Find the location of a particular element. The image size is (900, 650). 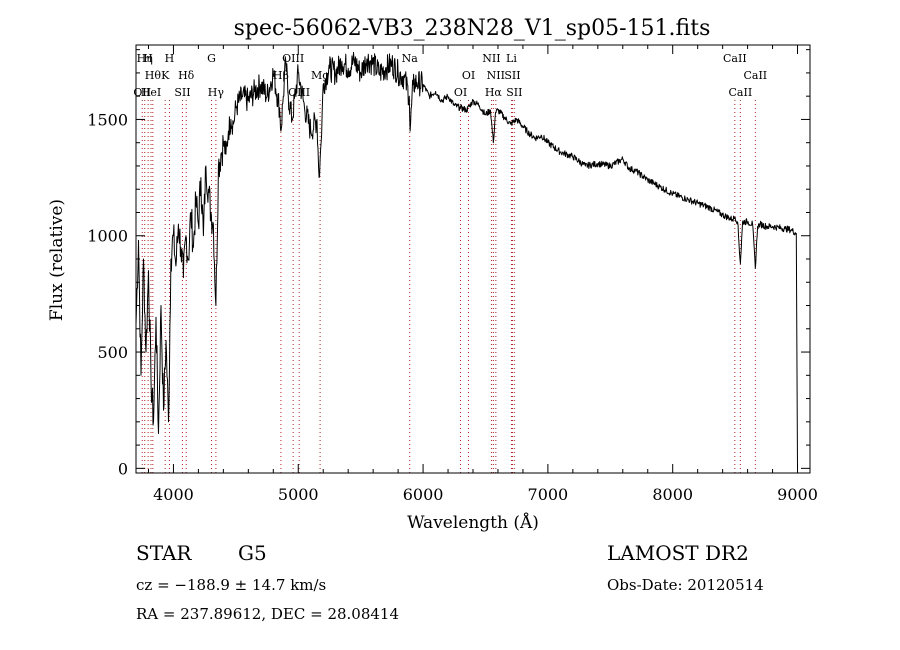

y-axis-label: Flux (relative) is located at coordinates (57, 260).